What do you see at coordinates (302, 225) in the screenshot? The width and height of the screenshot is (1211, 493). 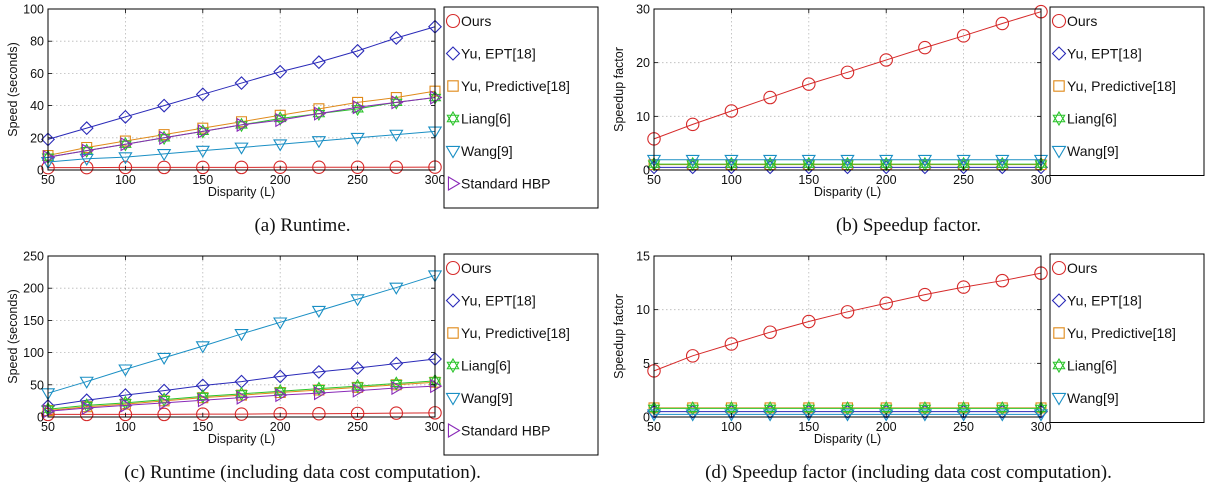 I see `caption-a: (a) Runtime.` at bounding box center [302, 225].